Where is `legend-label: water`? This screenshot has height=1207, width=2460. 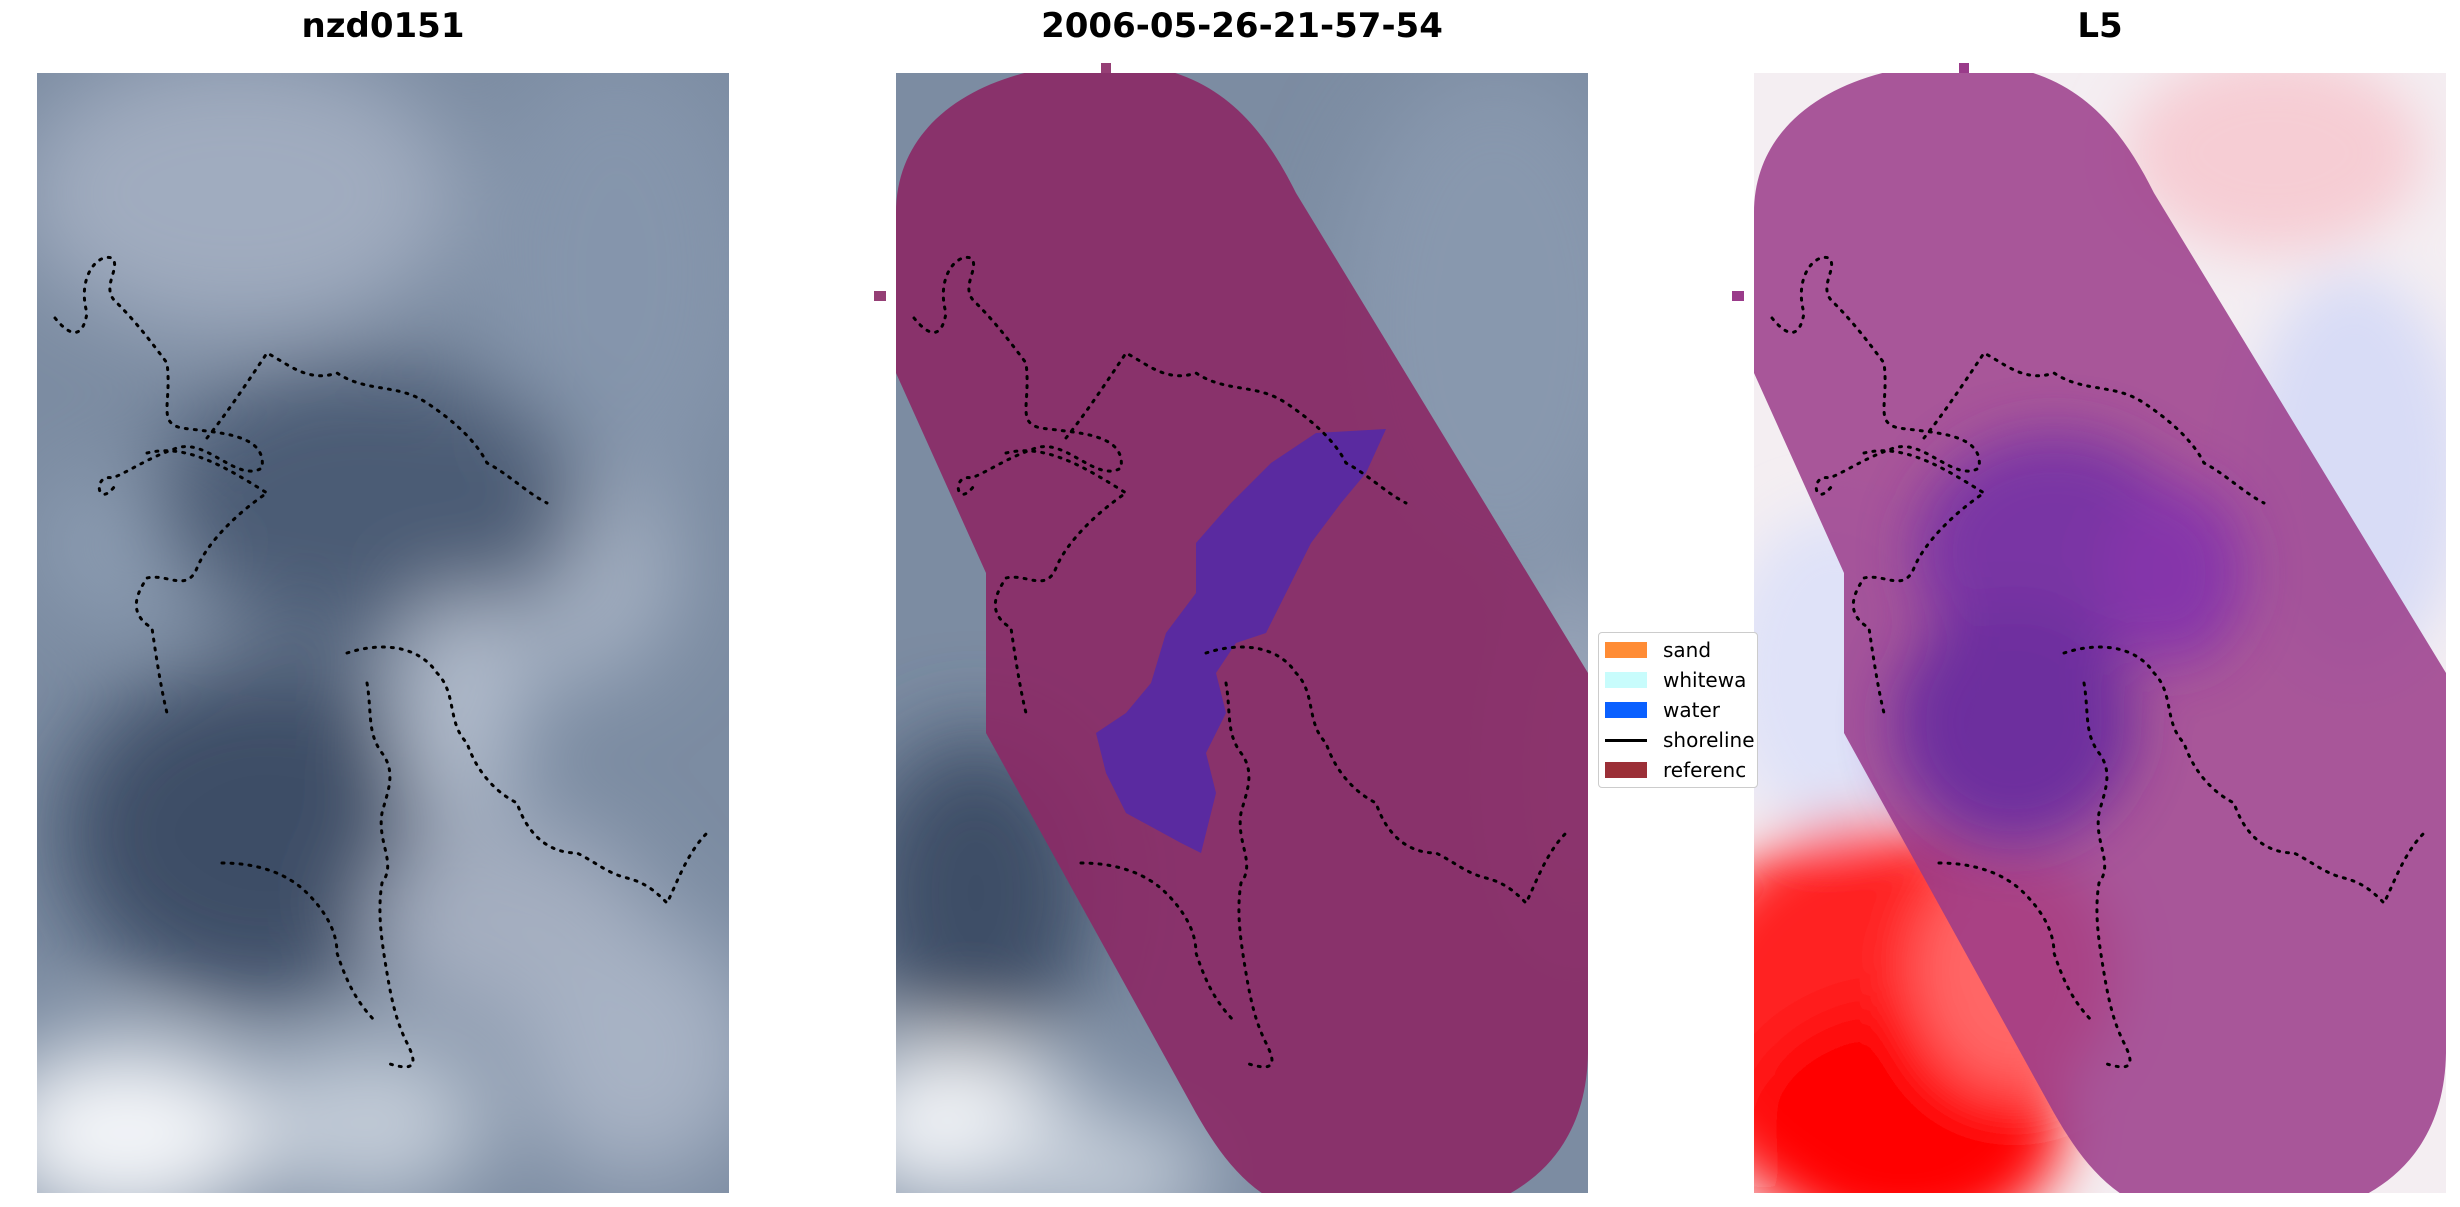
legend-label: water is located at coordinates (1691, 710).